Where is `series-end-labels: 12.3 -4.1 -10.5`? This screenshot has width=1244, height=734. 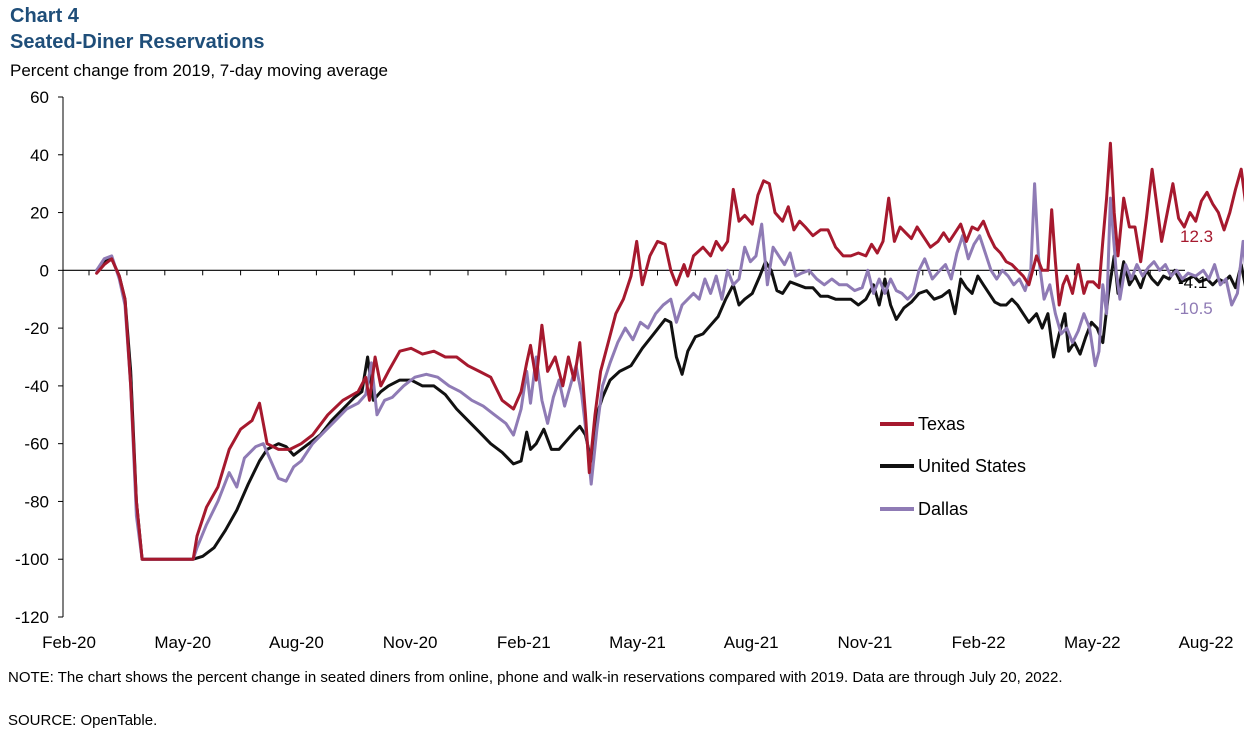 series-end-labels: 12.3 -4.1 -10.5 is located at coordinates (1193, 272).